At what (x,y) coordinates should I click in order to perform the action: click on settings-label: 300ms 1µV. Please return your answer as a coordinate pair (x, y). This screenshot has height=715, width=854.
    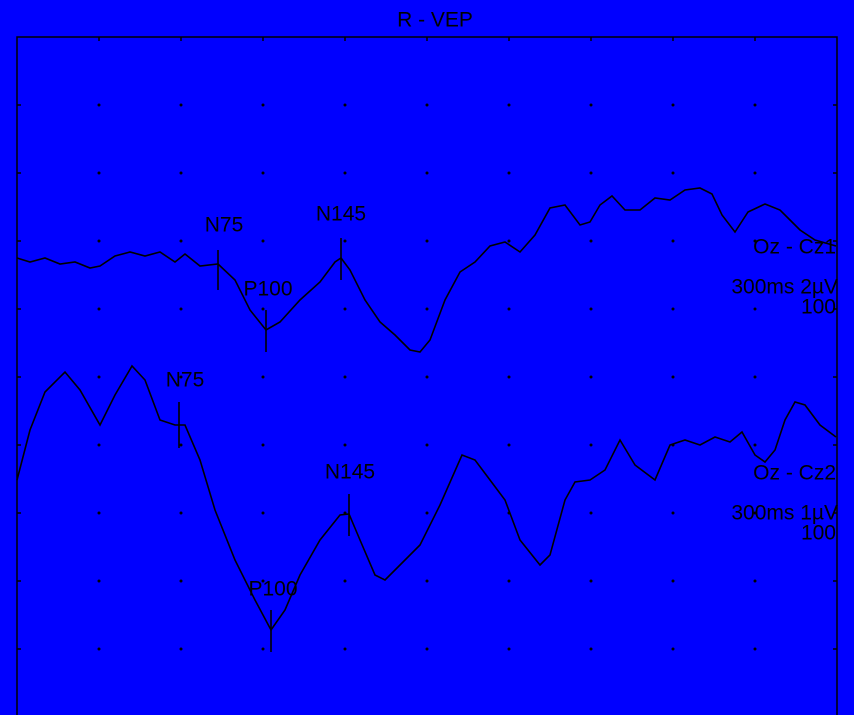
    Looking at the image, I should click on (784, 513).